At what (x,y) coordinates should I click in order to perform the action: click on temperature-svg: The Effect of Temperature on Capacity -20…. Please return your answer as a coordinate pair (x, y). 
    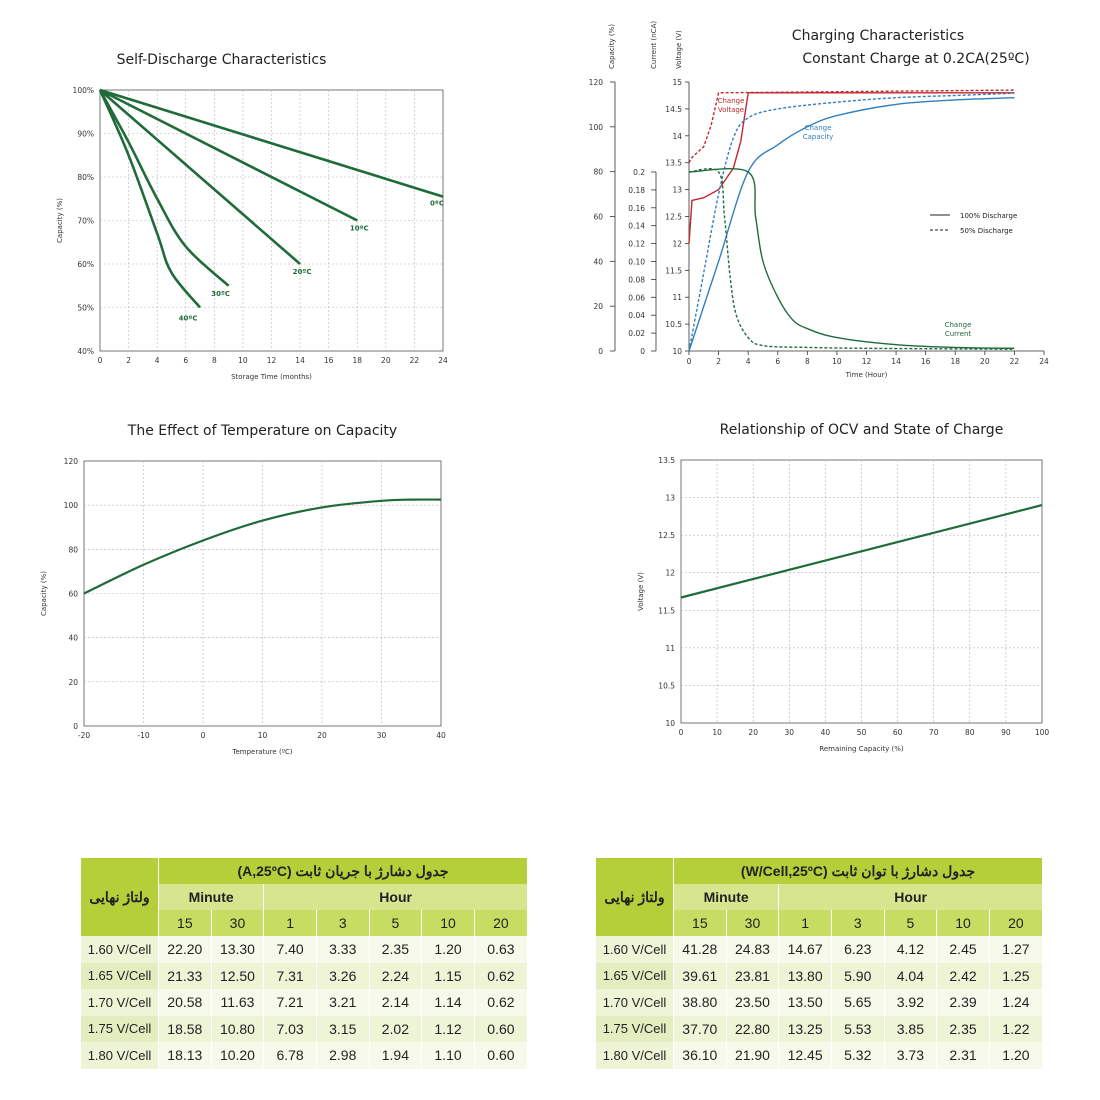
    Looking at the image, I should click on (243, 589).